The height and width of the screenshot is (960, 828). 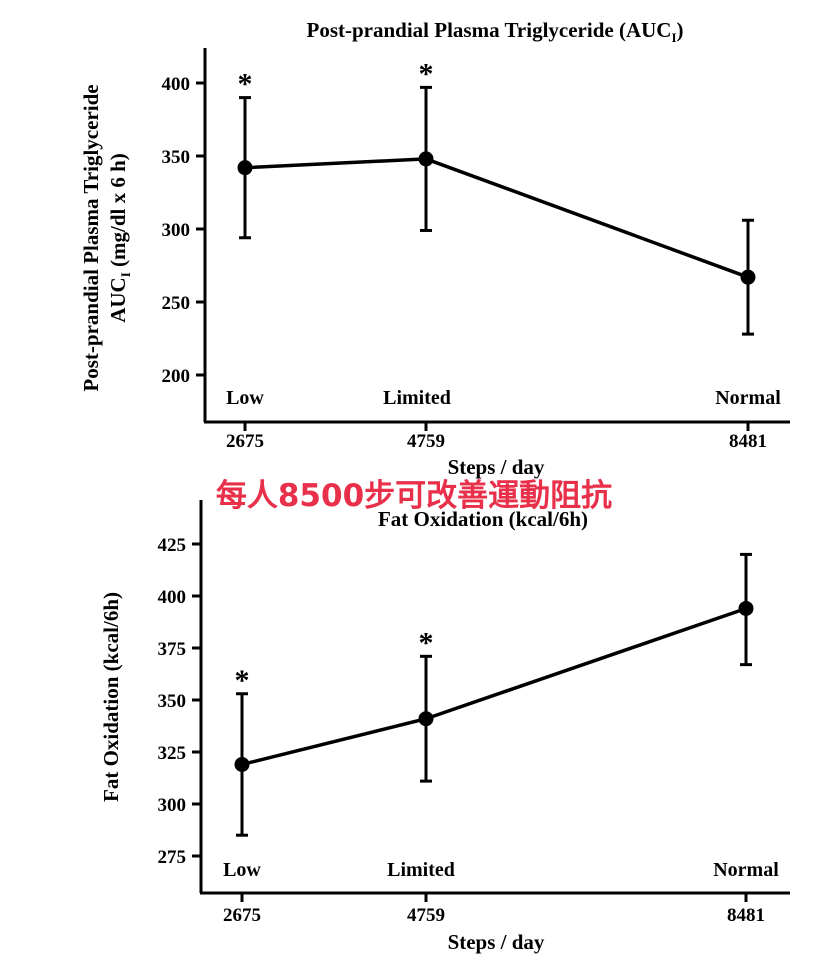 I want to click on chart-title: Fat Oxidation (kcal/6h), so click(x=483, y=519).